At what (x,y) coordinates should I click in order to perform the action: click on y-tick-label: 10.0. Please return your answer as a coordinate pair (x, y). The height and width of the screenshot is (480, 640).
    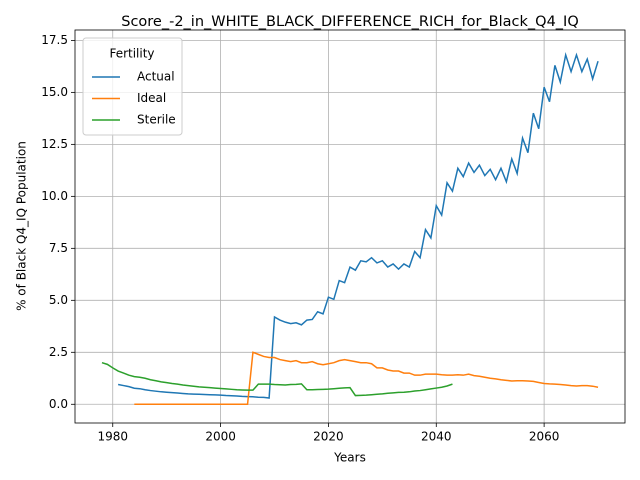
    Looking at the image, I should click on (54, 196).